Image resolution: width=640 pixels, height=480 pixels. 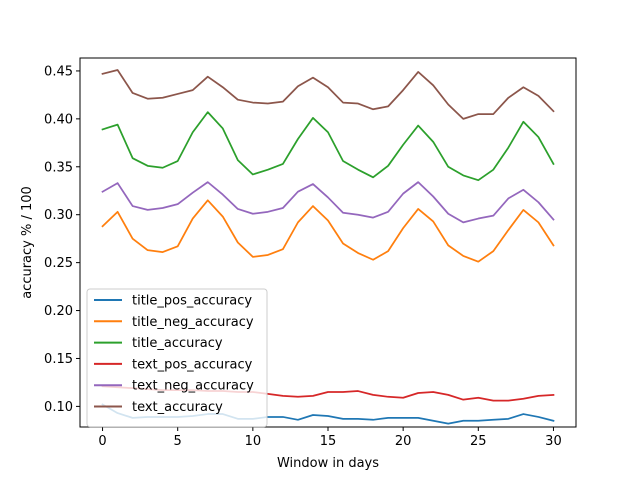 What do you see at coordinates (177, 343) in the screenshot?
I see `legend-label: title_accuracy` at bounding box center [177, 343].